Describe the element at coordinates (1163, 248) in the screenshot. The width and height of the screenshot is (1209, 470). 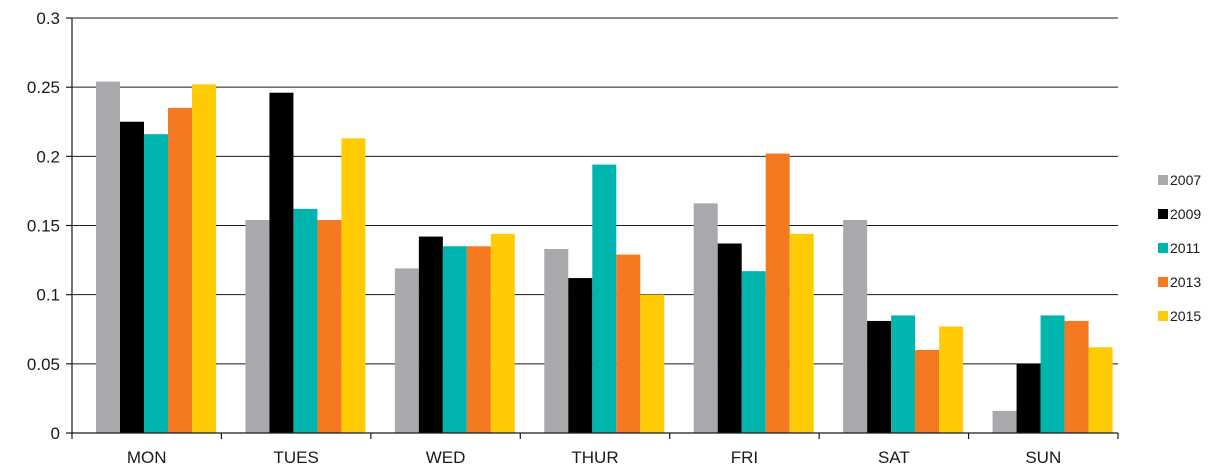
I see `legend-swatch-2011` at that location.